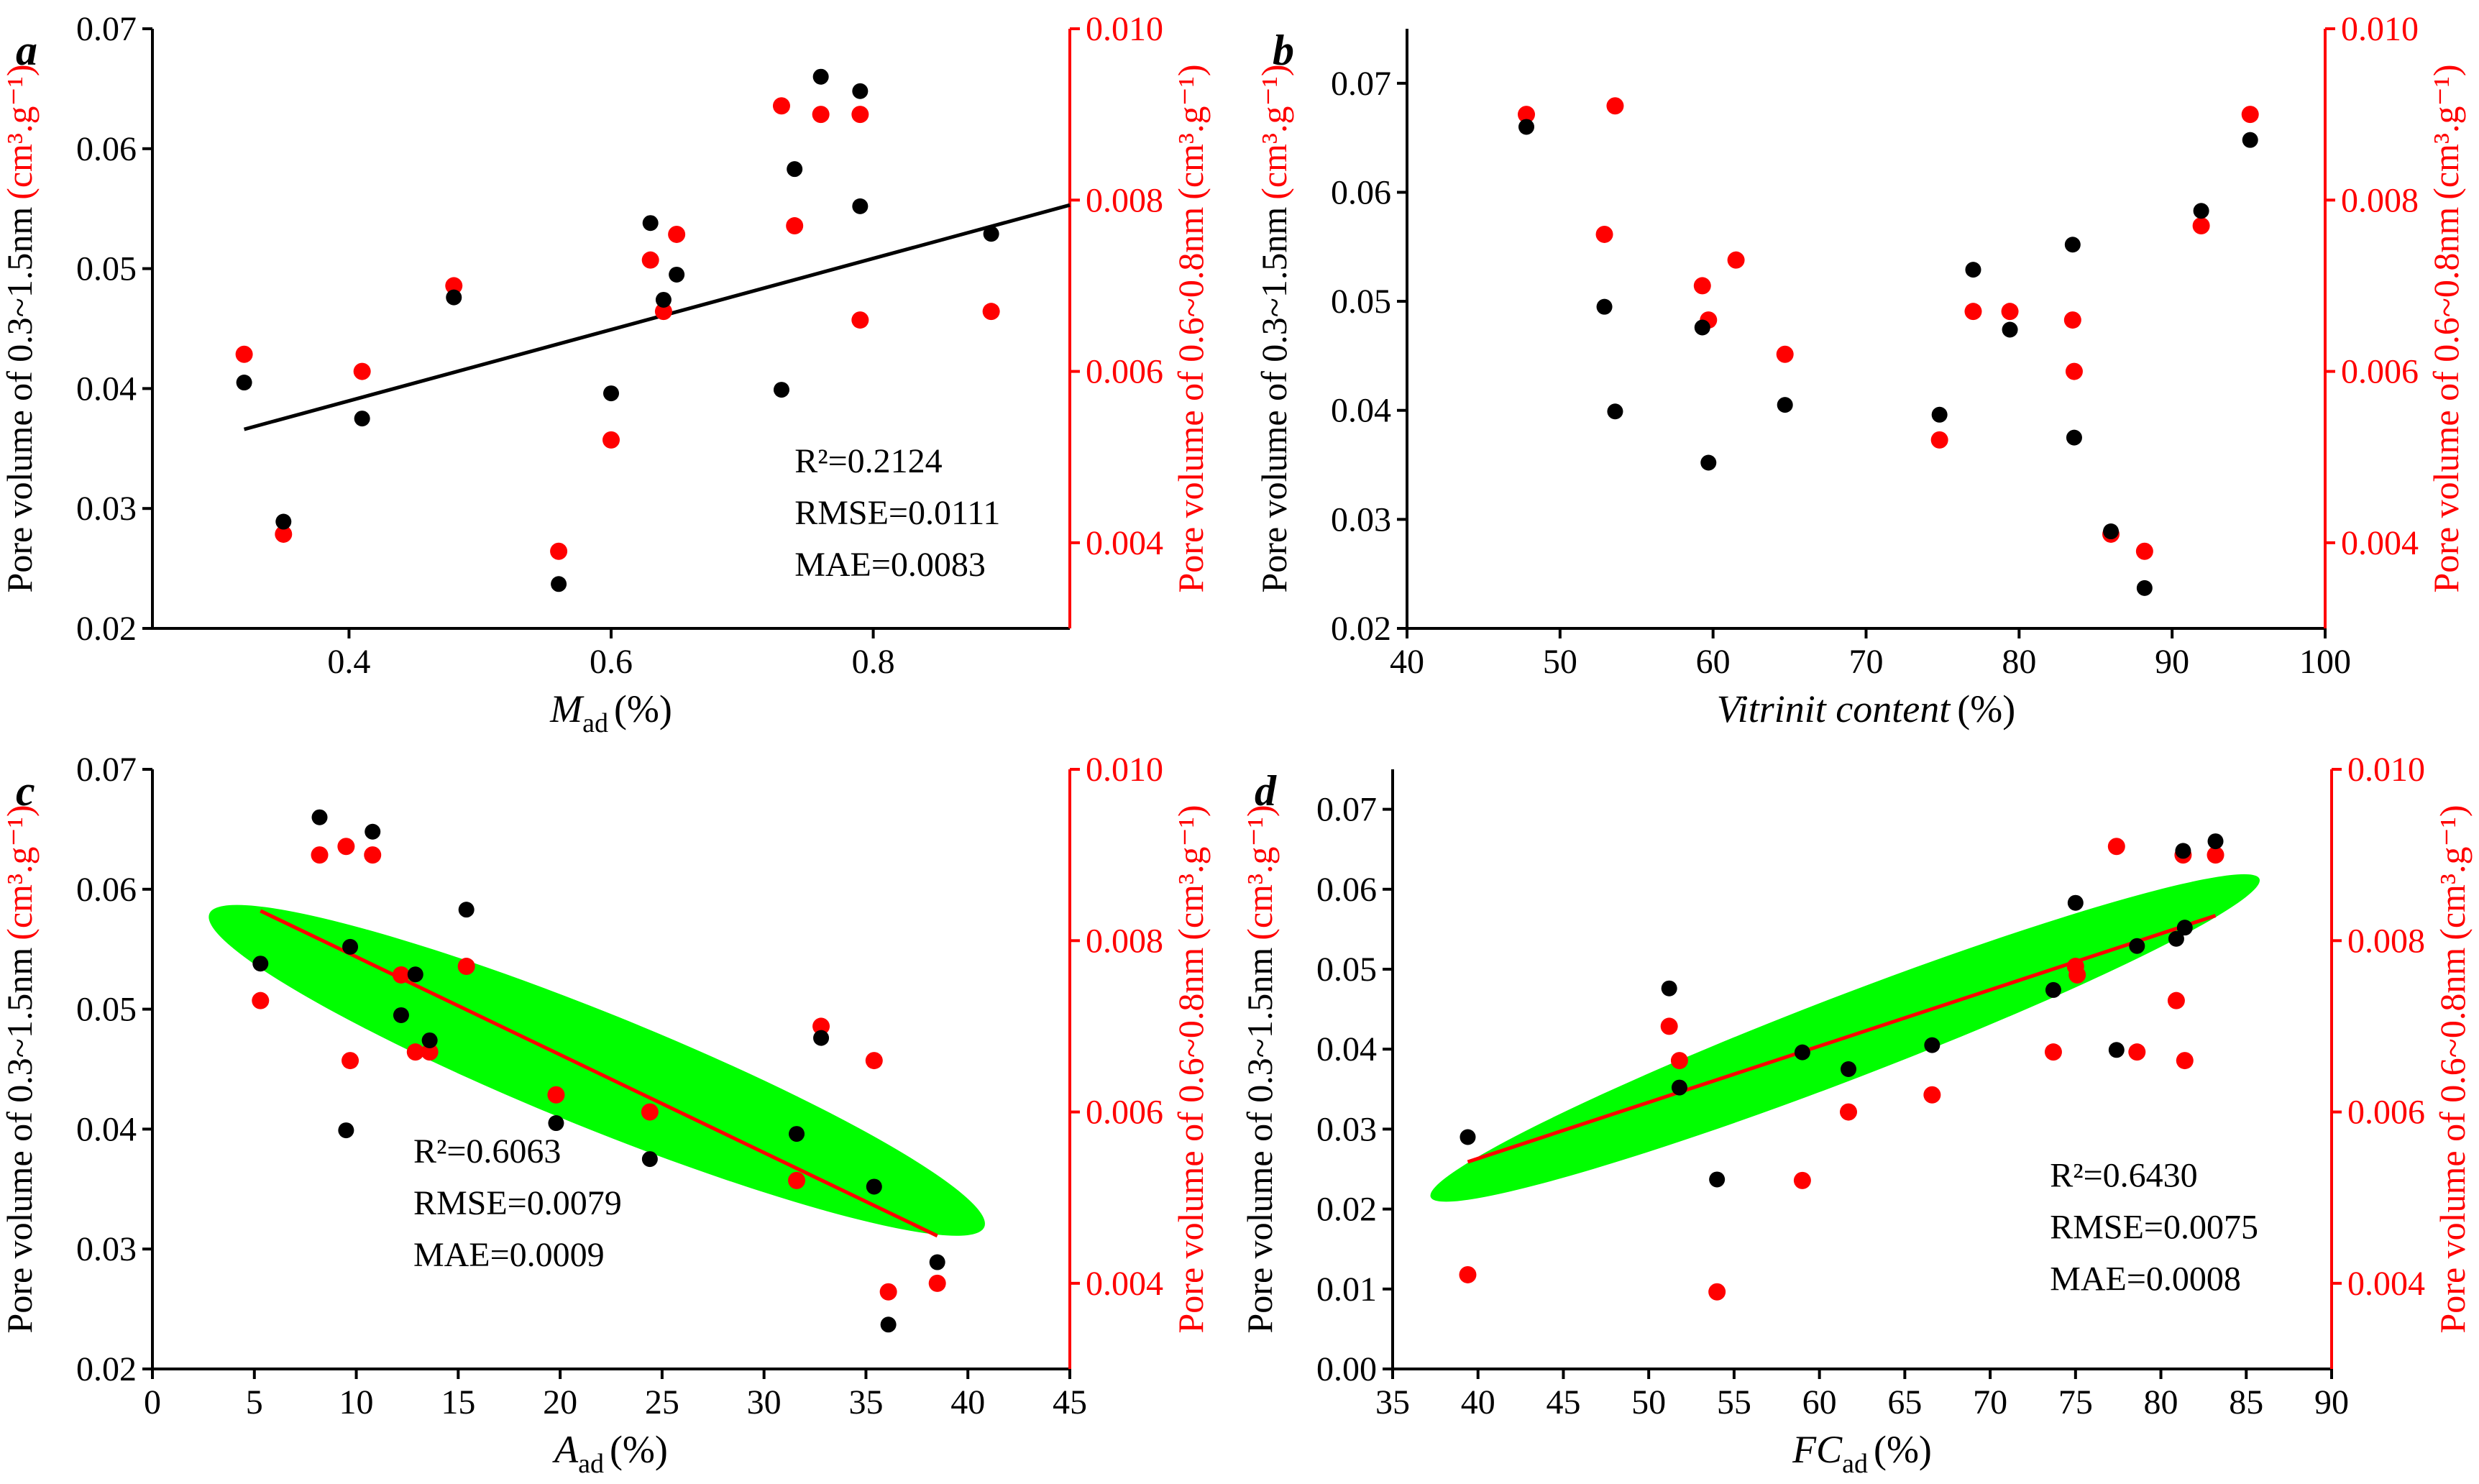 The image size is (2479, 1484). I want to click on x-tick-label: 0, so click(152, 1402).